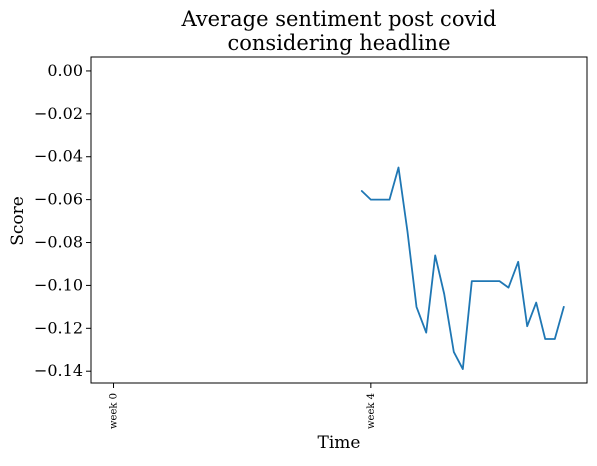 The height and width of the screenshot is (466, 597). Describe the element at coordinates (58, 113) in the screenshot. I see `y-tick-label: −0.02` at that location.